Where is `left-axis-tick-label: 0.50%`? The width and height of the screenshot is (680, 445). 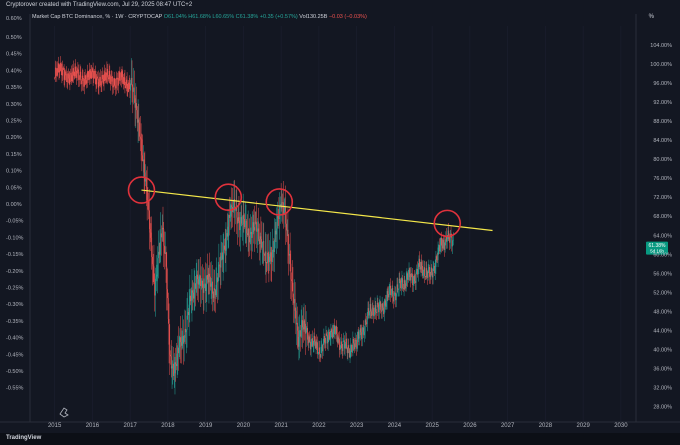
left-axis-tick-label: 0.50% is located at coordinates (14, 38).